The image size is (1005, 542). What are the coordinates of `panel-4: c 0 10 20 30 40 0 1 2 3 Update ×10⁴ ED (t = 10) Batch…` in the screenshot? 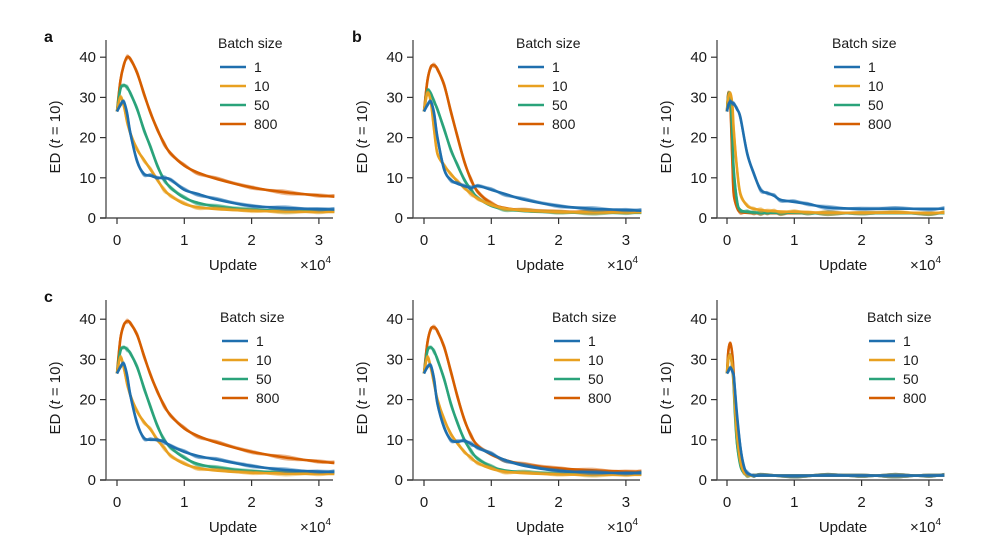 It's located at (189, 412).